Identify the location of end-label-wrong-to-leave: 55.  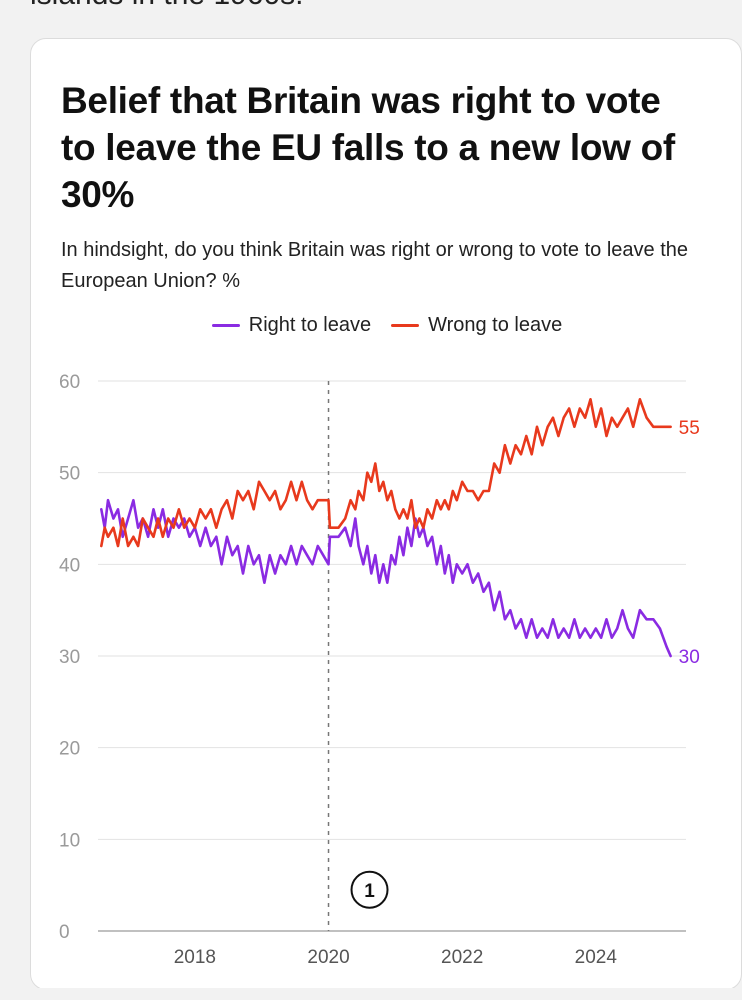
(689, 428).